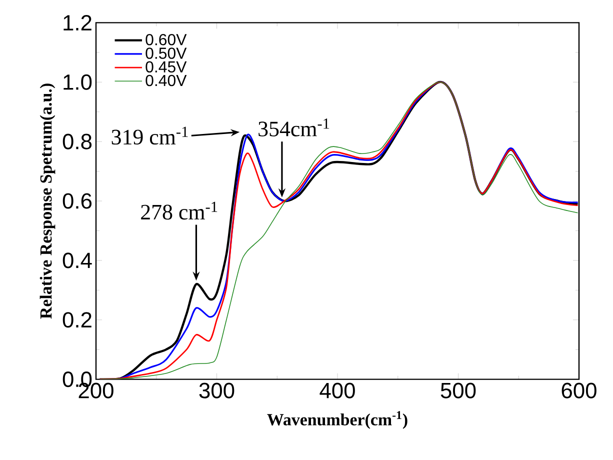 Image resolution: width=613 pixels, height=460 pixels. What do you see at coordinates (166, 53) in the screenshot?
I see `legend-label: 0.50V` at bounding box center [166, 53].